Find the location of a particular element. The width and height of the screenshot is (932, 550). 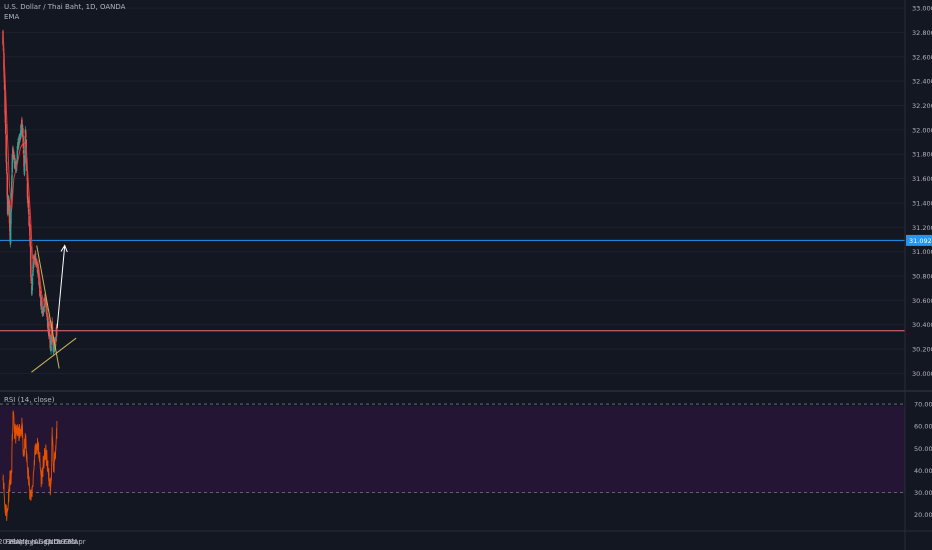

ema-line is located at coordinates (30, 188).